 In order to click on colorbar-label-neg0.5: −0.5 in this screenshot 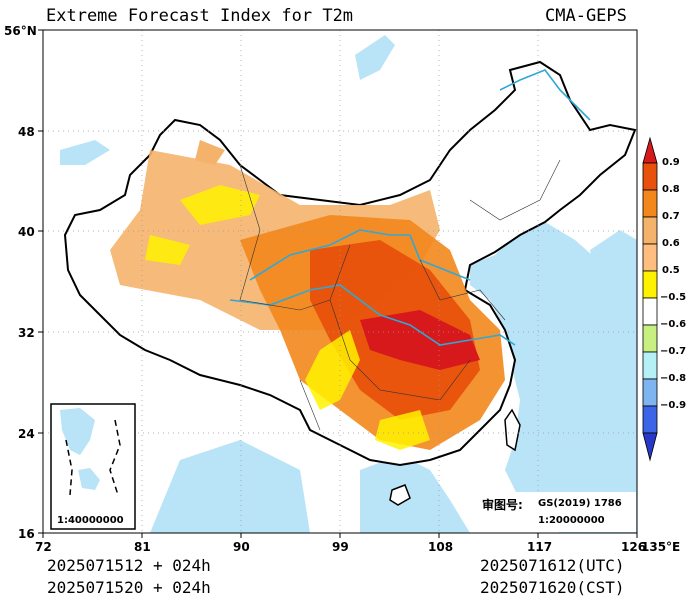, I will do `click(673, 297)`.